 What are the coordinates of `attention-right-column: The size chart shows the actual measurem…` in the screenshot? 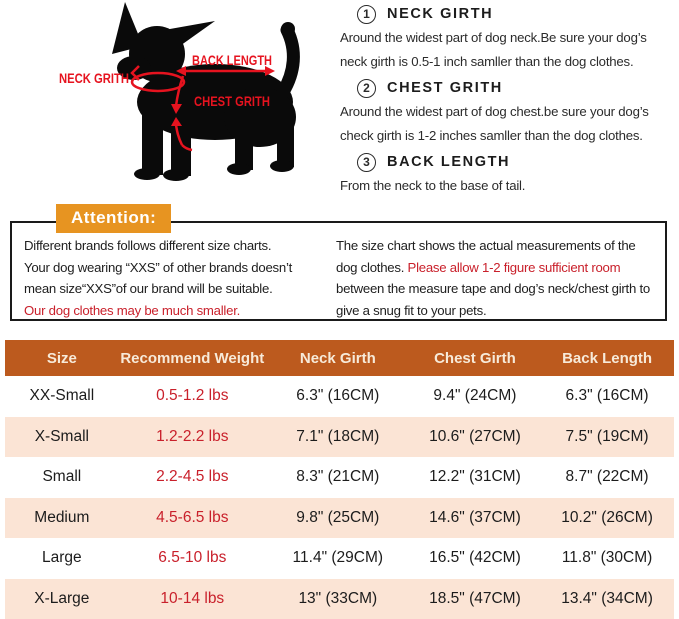 It's located at (495, 277).